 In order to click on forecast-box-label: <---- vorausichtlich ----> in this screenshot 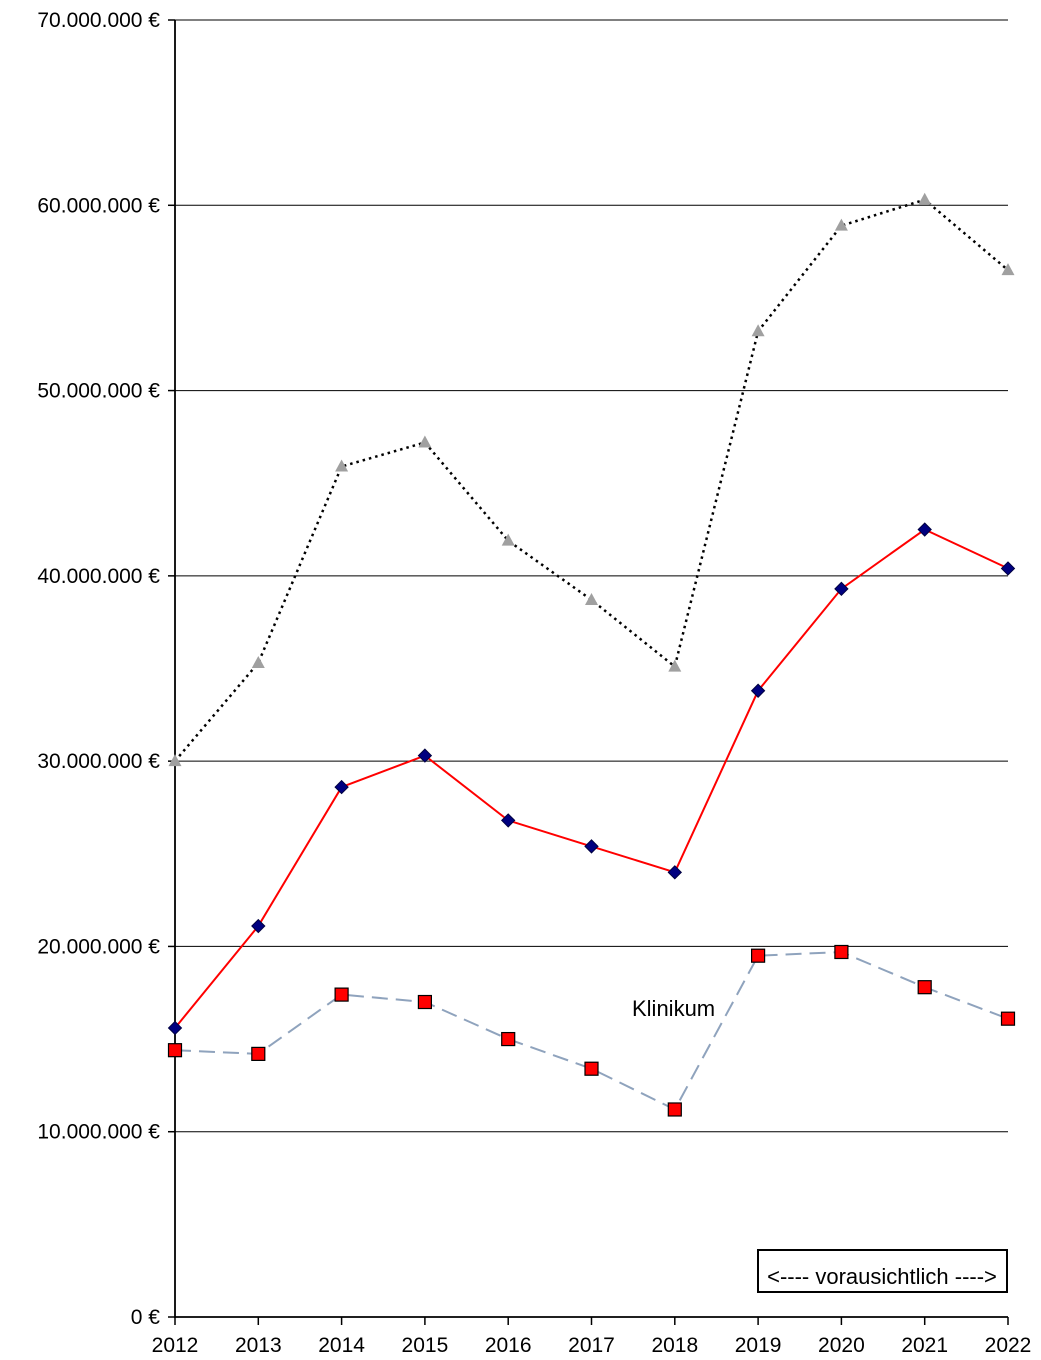, I will do `click(882, 1276)`.